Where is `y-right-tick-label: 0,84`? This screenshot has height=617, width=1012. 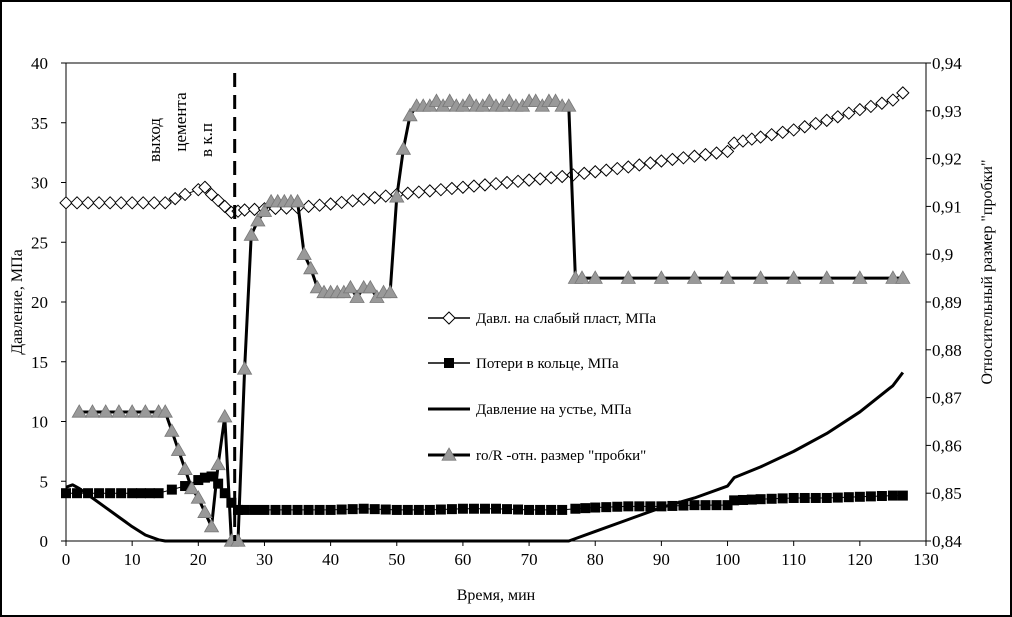 y-right-tick-label: 0,84 is located at coordinates (947, 541).